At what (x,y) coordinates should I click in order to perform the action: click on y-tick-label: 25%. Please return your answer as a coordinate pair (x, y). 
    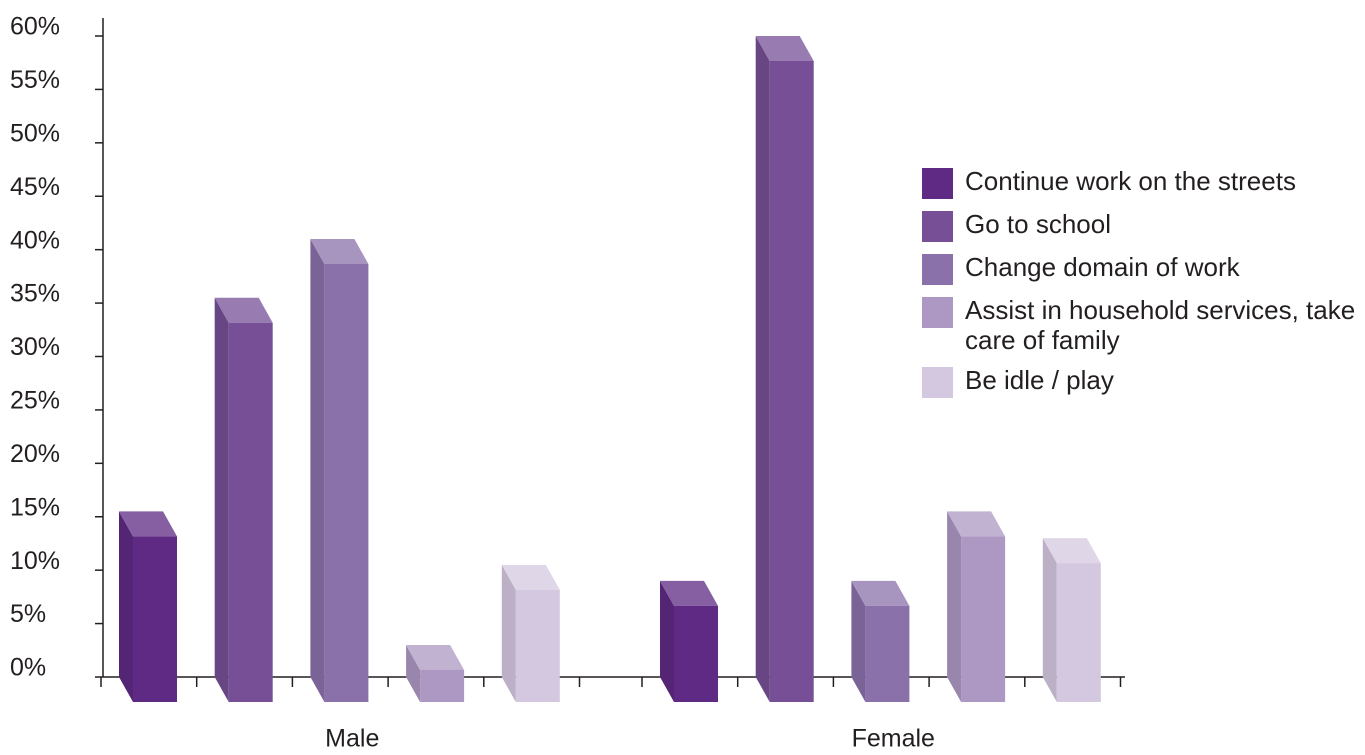
    Looking at the image, I should click on (35, 401).